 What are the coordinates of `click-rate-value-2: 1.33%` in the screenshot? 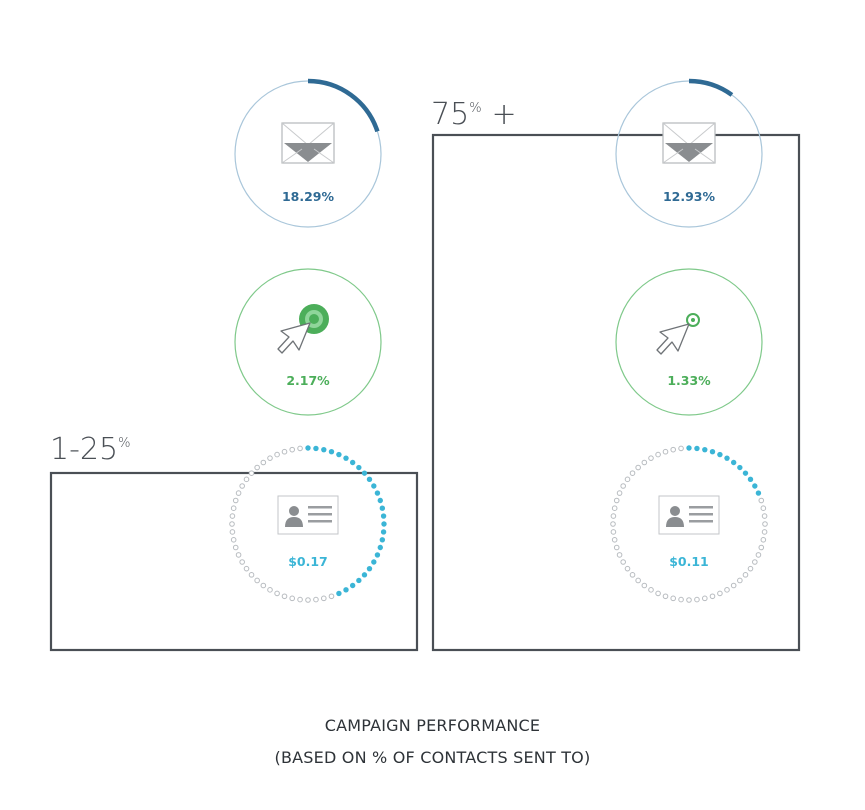 It's located at (689, 380).